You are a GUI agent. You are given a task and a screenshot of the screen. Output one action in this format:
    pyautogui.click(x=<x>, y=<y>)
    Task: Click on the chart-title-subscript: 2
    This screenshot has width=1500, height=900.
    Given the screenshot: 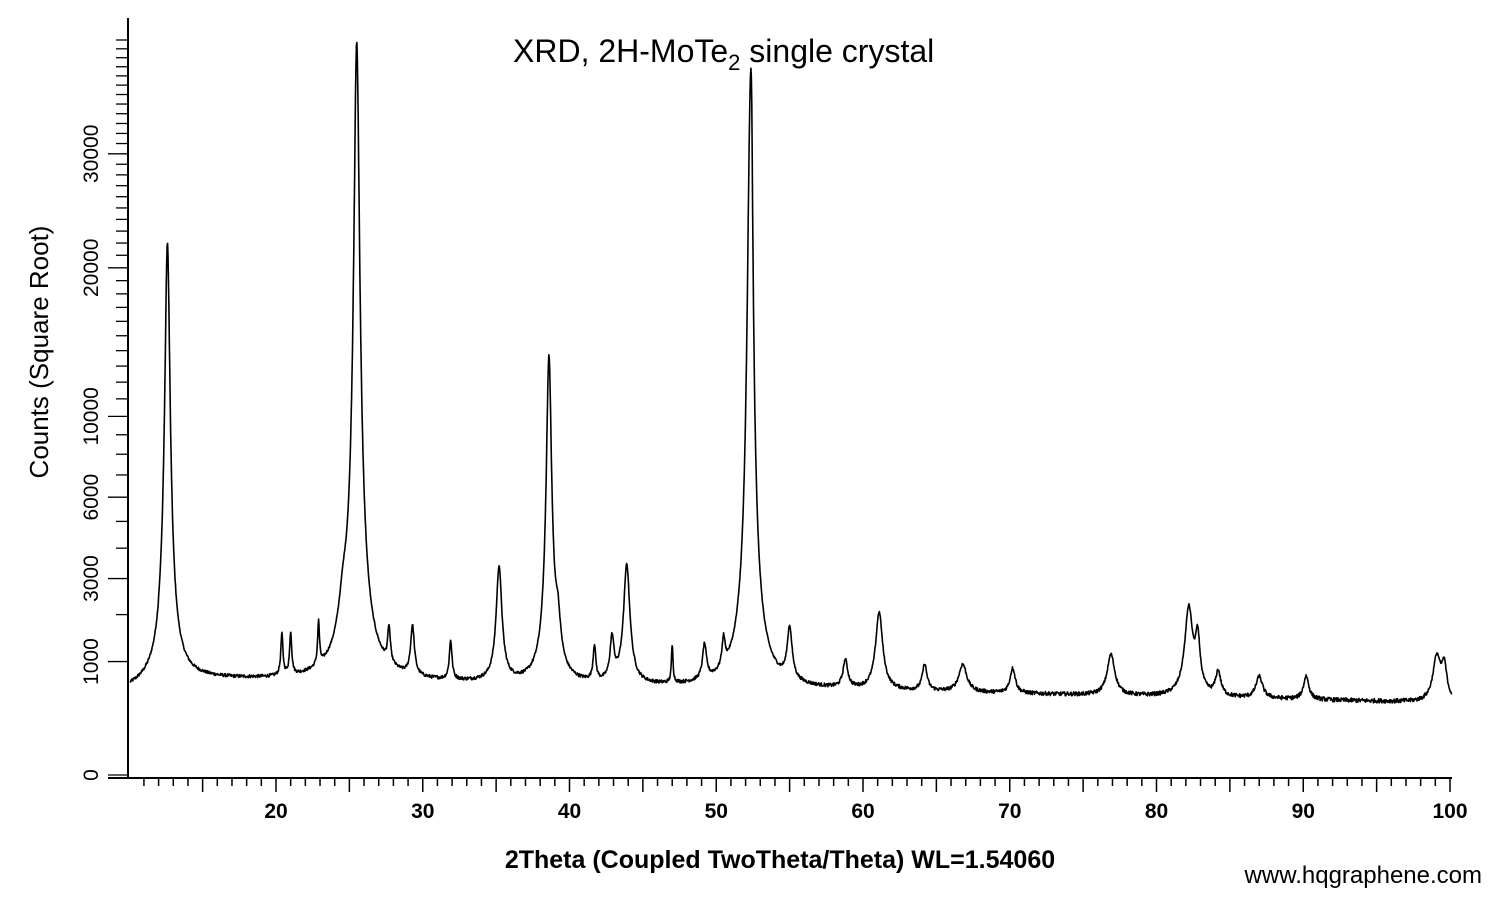 What is the action you would take?
    pyautogui.click(x=734, y=62)
    